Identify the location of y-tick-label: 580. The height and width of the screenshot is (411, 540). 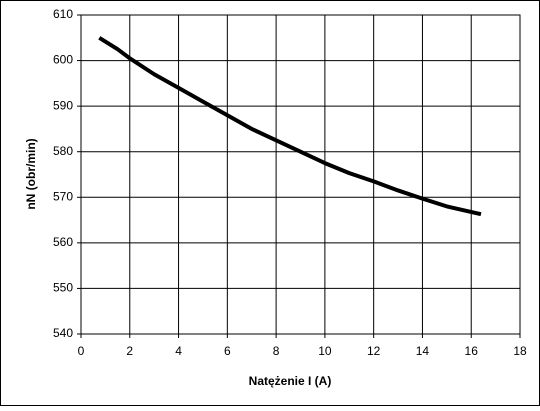
(63, 151).